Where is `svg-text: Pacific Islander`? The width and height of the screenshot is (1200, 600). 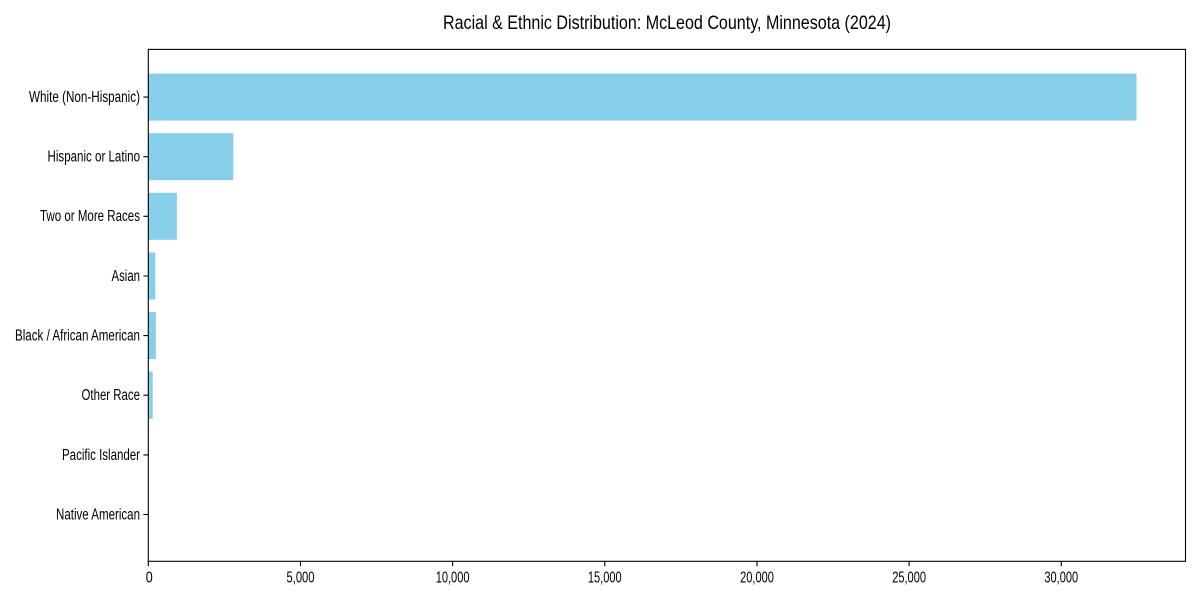 svg-text: Pacific Islander is located at coordinates (101, 455).